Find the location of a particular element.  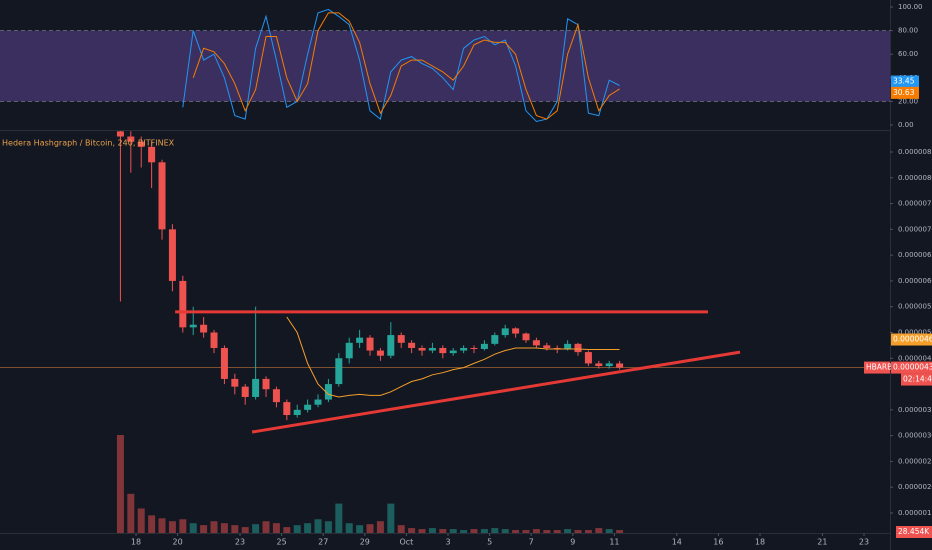

x-tick-label: 16 is located at coordinates (718, 542).